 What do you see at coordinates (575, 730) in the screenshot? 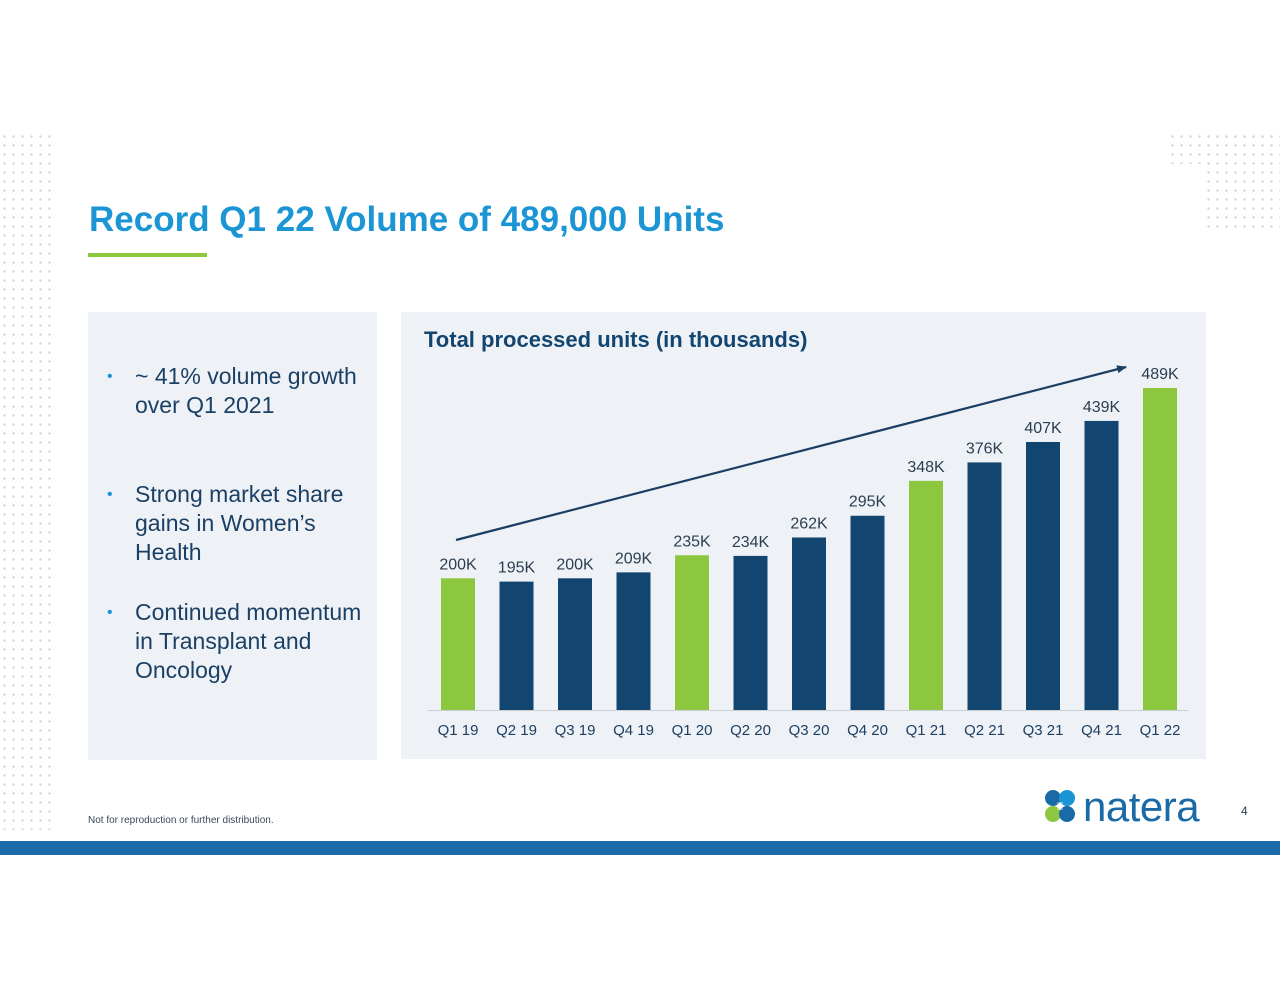
I see `x-tick-label: Q3 19` at bounding box center [575, 730].